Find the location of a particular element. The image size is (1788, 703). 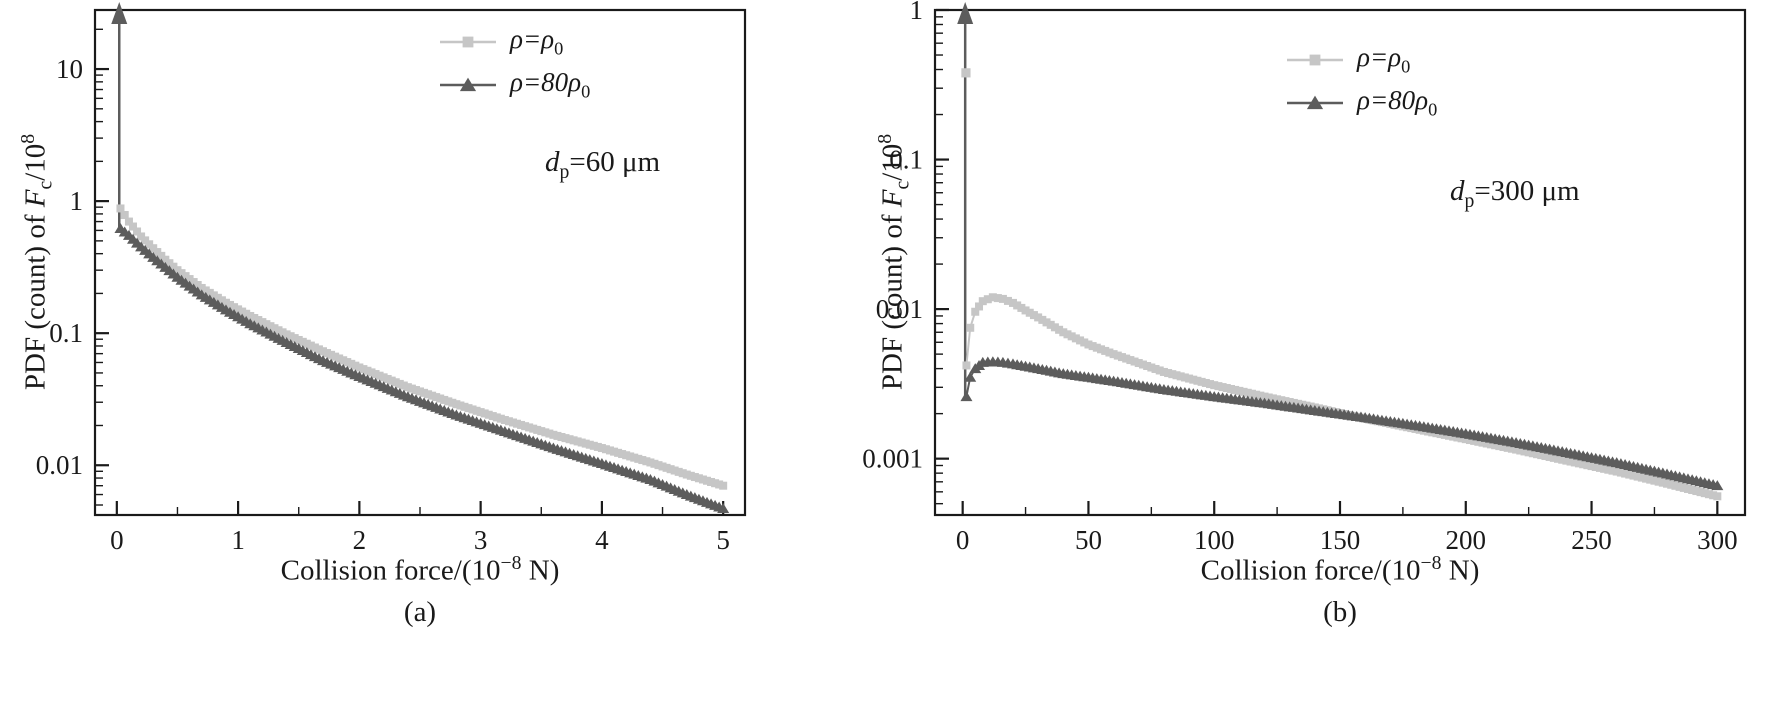

panel-label-b: (b) is located at coordinates (1340, 612).